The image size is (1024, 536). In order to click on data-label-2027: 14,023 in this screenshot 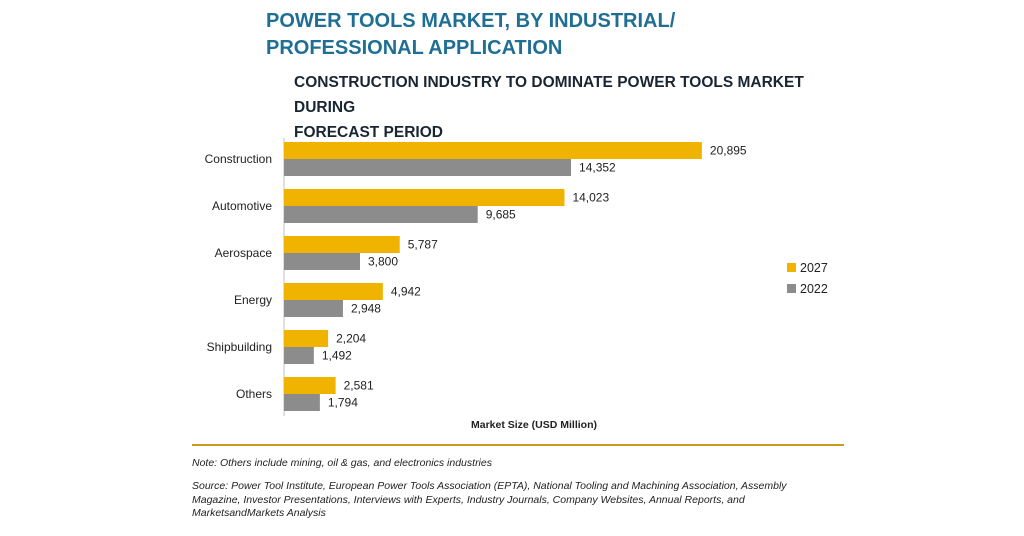, I will do `click(590, 198)`.